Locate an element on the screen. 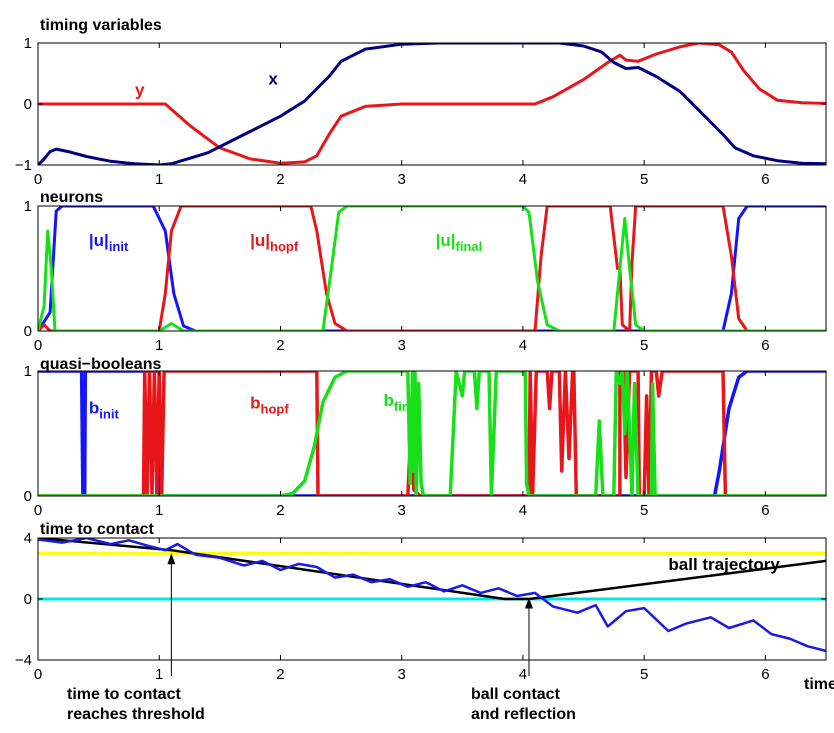 The image size is (834, 733). series-label: bhopf is located at coordinates (269, 405).